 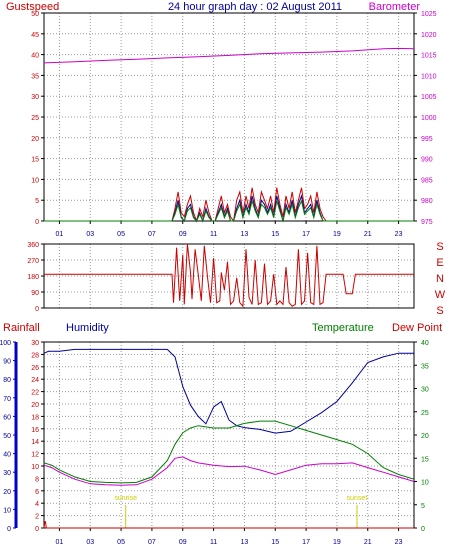 I want to click on humidity-tick-label: 0, so click(x=9, y=529).